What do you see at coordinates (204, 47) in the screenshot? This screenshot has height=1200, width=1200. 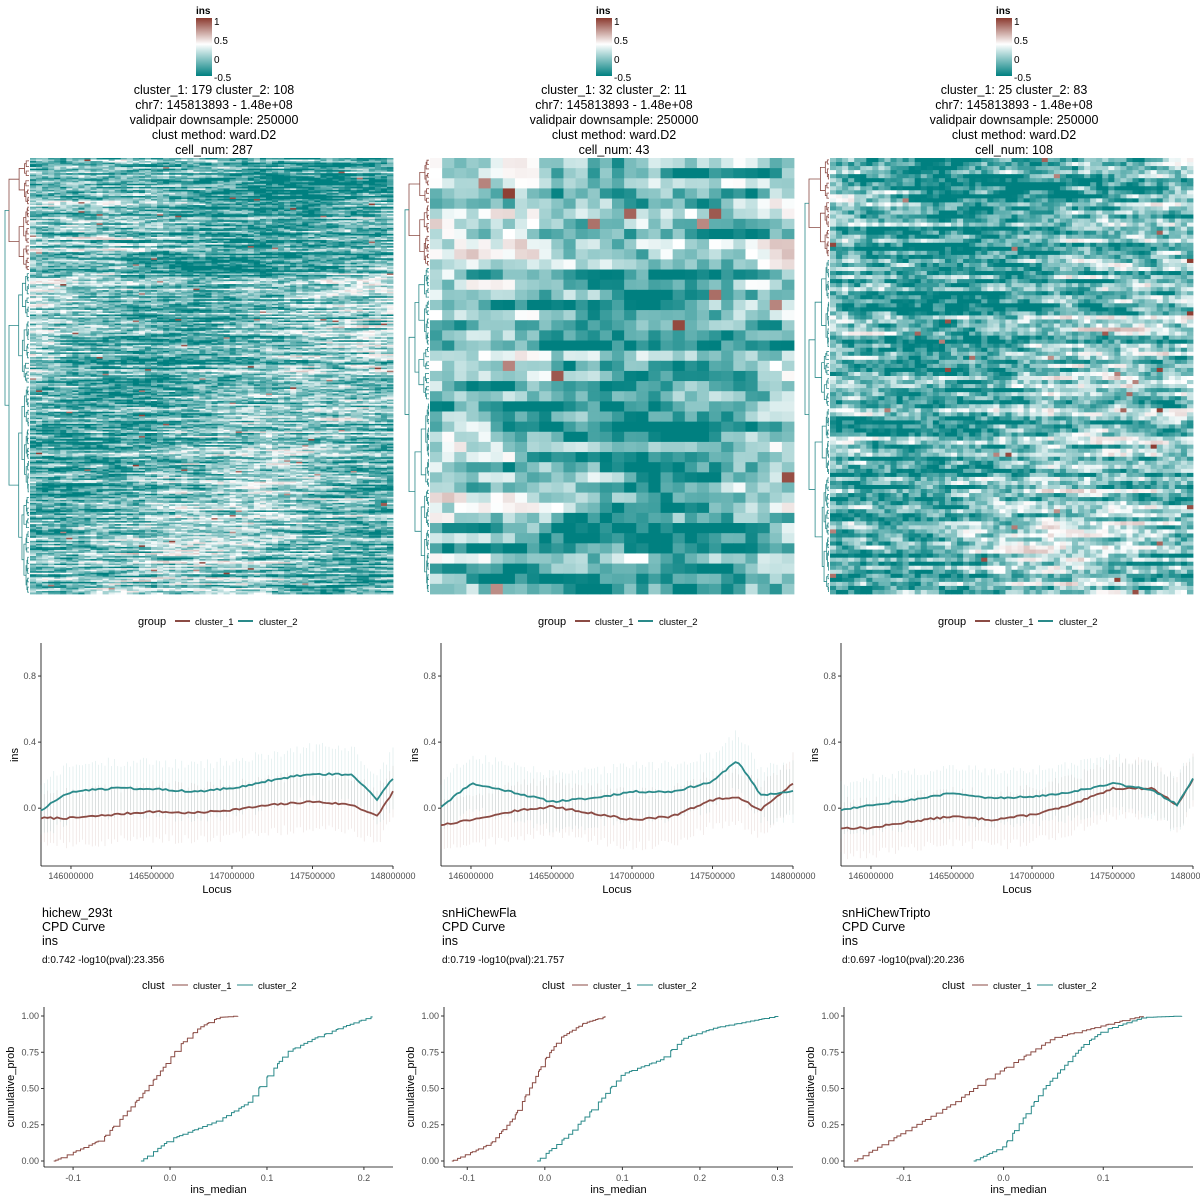 I see `color-scale-bar` at bounding box center [204, 47].